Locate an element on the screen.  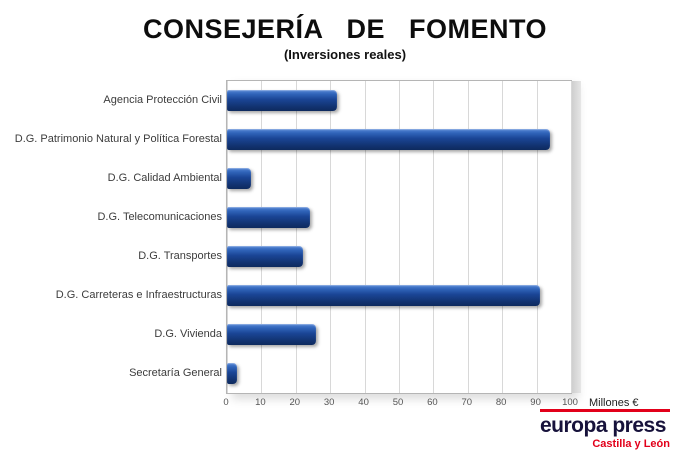
x-axis: 0 10 20 30 40 50 60 70 80 90 100 is located at coordinates (400, 404).